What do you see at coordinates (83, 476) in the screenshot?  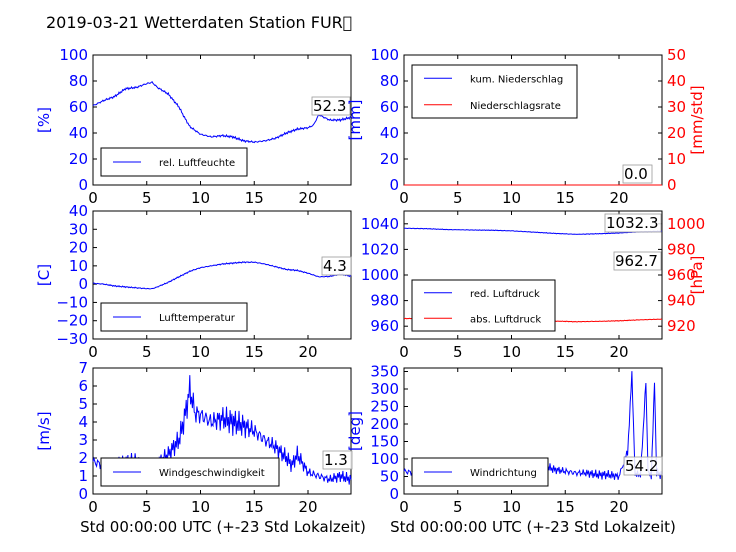 I see `y-tick-label: 1` at bounding box center [83, 476].